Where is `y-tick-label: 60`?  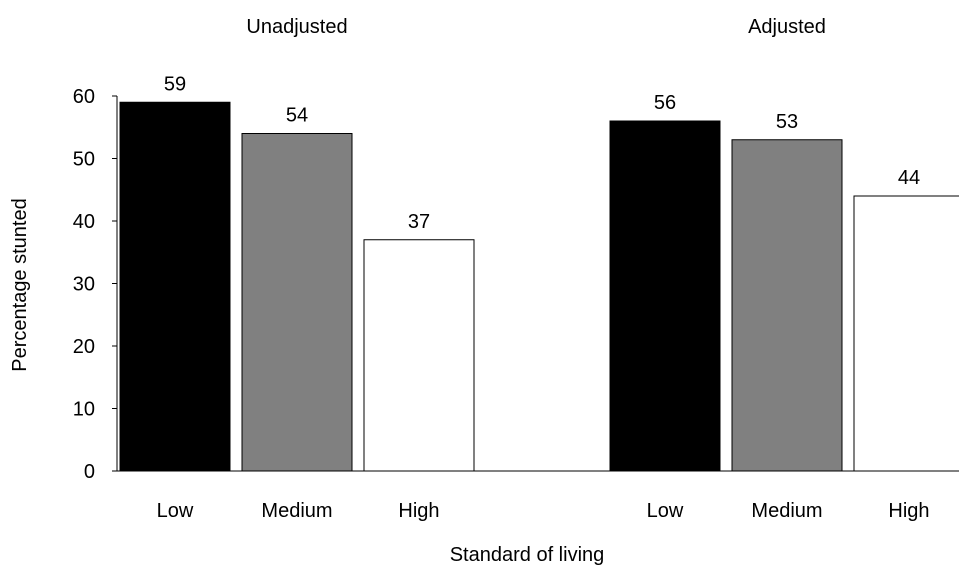
y-tick-label: 60 is located at coordinates (84, 97).